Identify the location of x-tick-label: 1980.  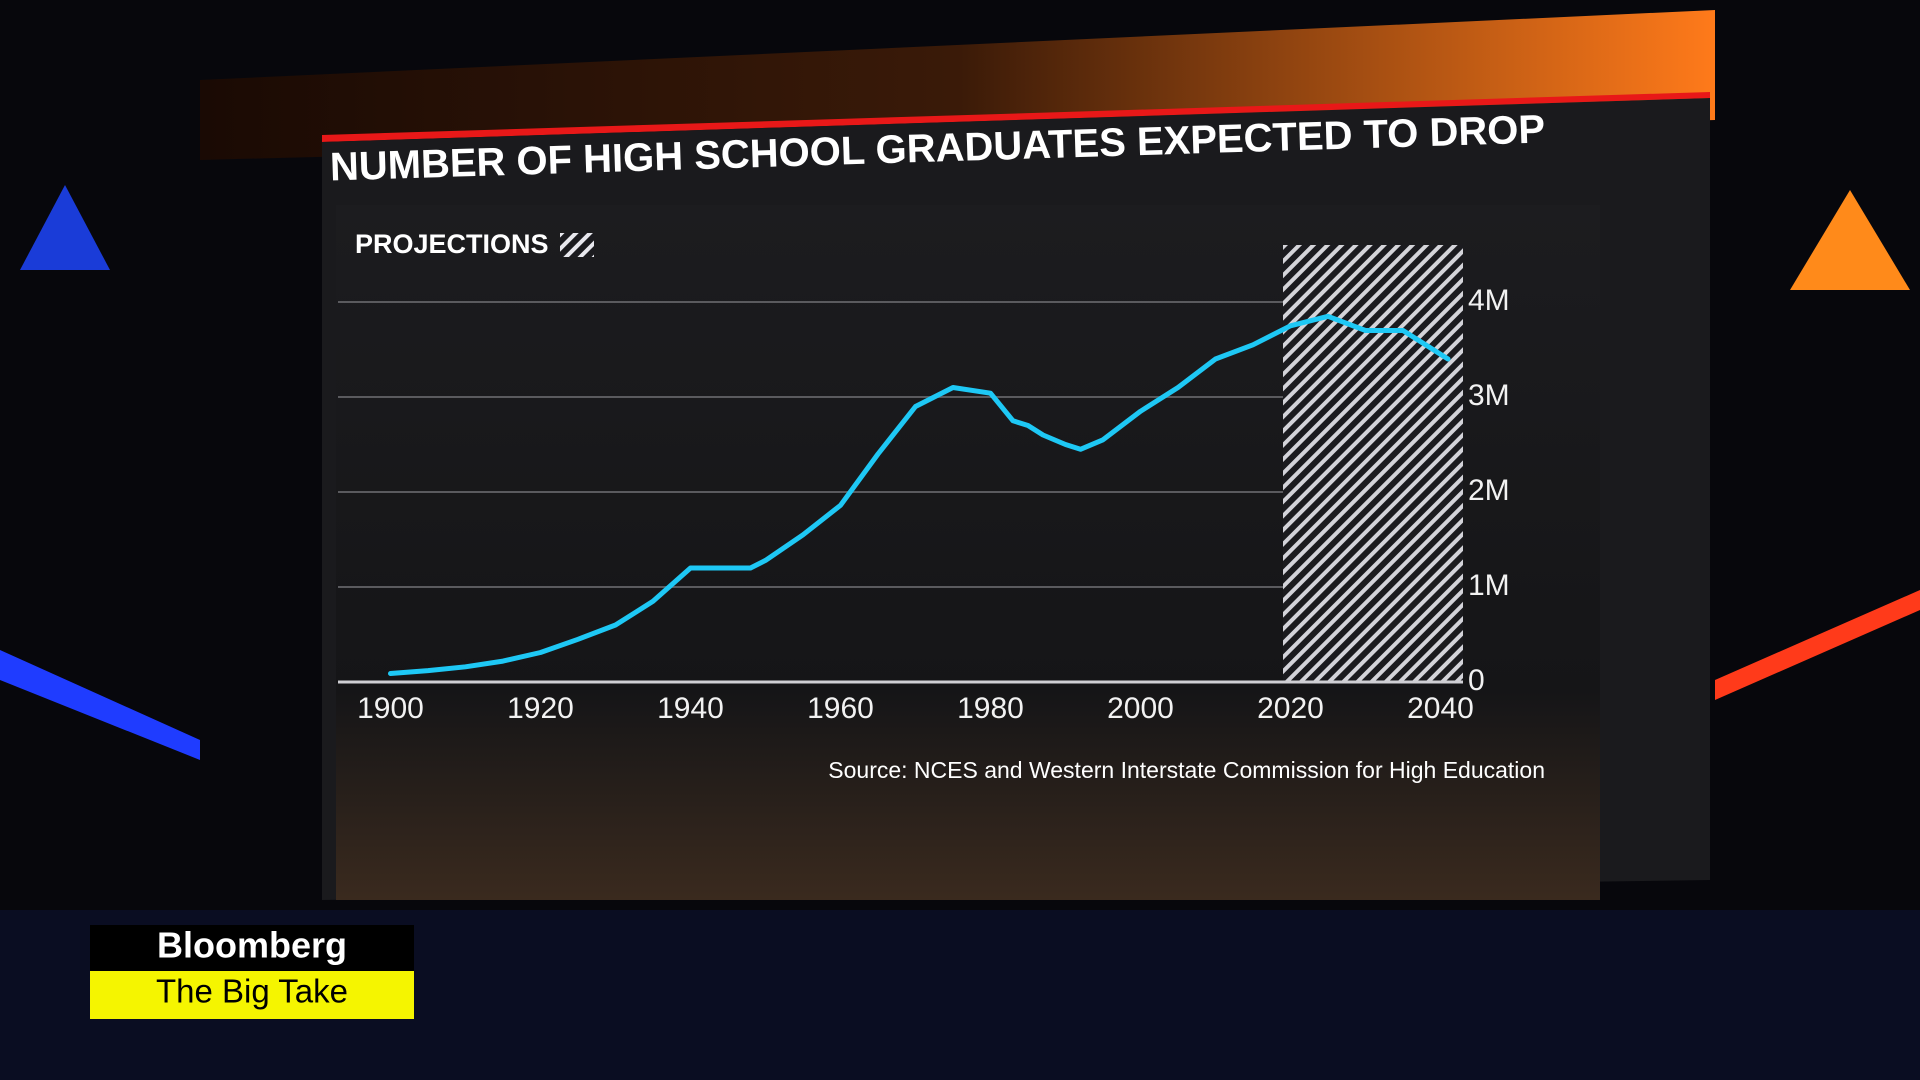
(990, 708).